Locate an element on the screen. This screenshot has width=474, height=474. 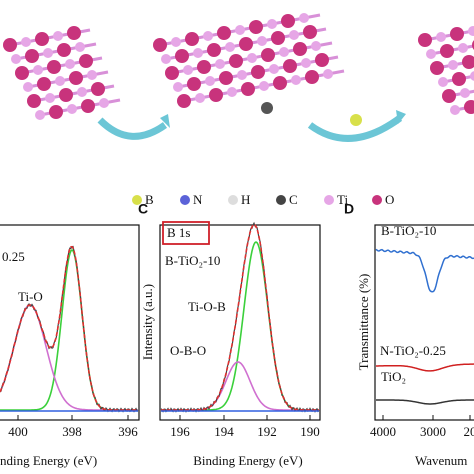
x-axis-label: Binding Energy (eV) is located at coordinates (248, 460).